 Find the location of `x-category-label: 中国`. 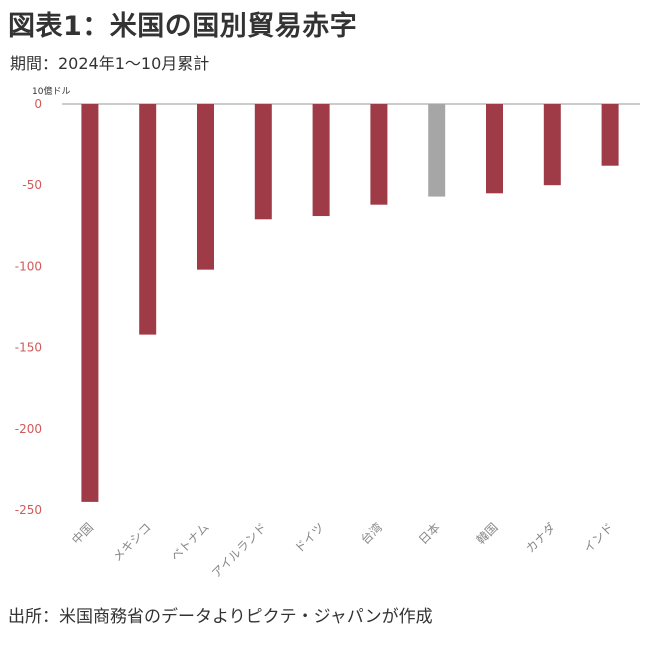

x-category-label: 中国 is located at coordinates (82, 534).